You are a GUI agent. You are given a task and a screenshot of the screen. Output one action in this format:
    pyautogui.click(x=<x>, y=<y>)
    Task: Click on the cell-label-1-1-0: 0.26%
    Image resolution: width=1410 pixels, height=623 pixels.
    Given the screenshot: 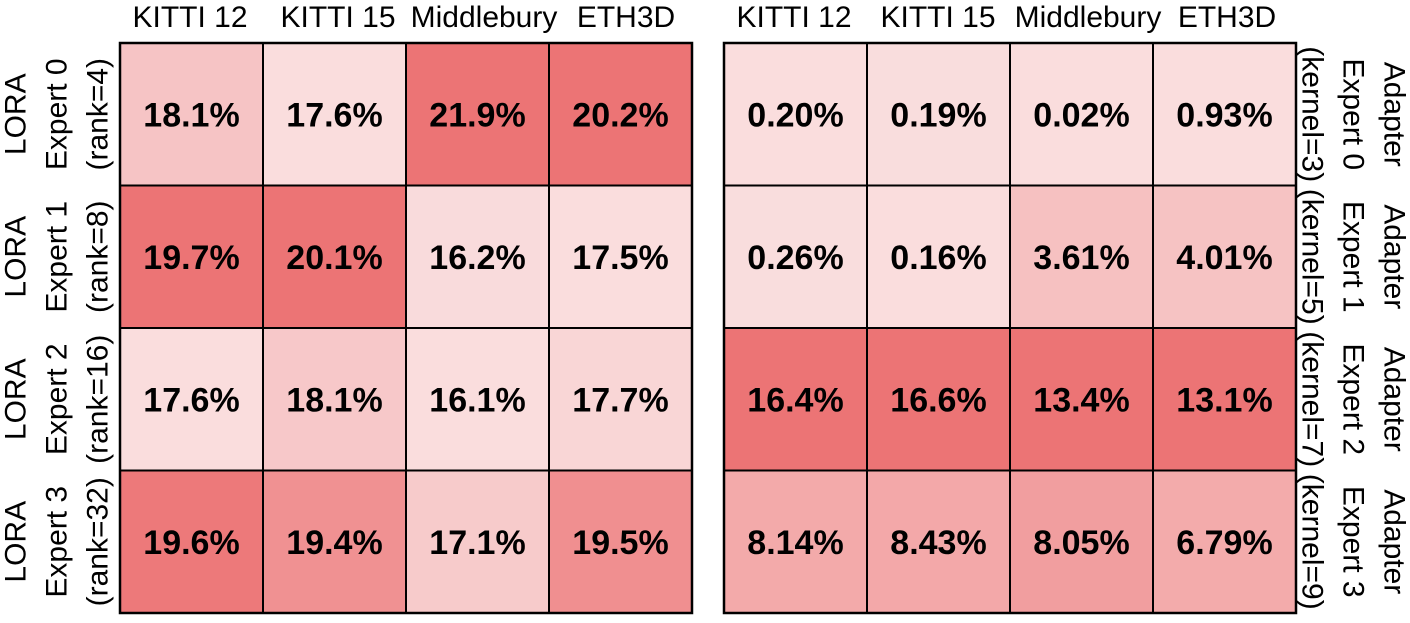 What is the action you would take?
    pyautogui.click(x=795, y=258)
    